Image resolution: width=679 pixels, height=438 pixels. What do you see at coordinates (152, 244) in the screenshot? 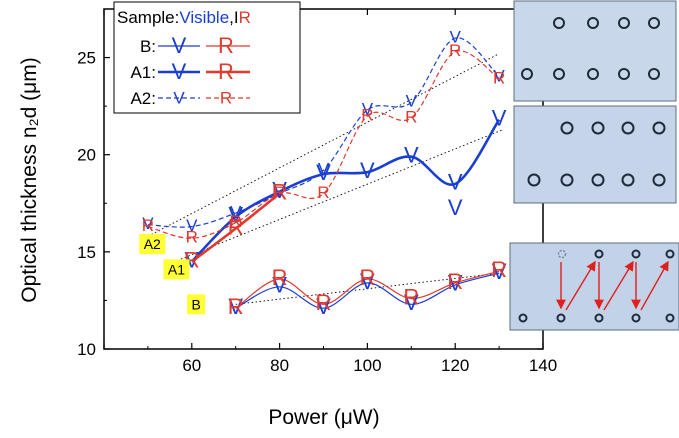
I see `curve-tag-bg-a2` at bounding box center [152, 244].